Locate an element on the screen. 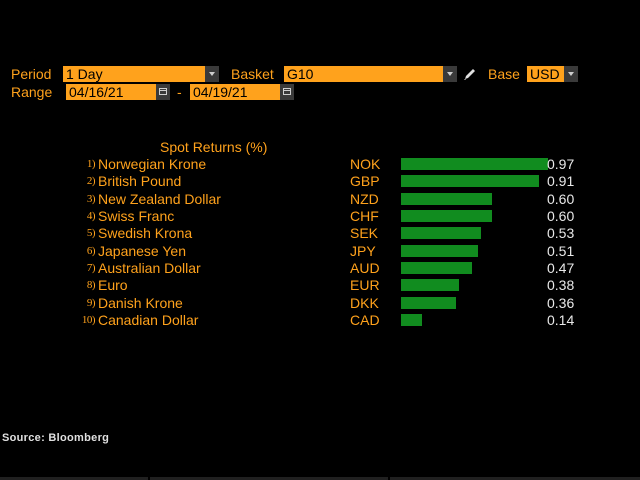  basket-label: Basket is located at coordinates (252, 74).